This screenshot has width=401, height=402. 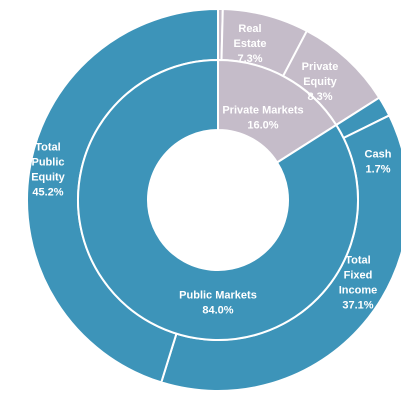 What do you see at coordinates (249, 36) in the screenshot?
I see `slice-label: Real Estate` at bounding box center [249, 36].